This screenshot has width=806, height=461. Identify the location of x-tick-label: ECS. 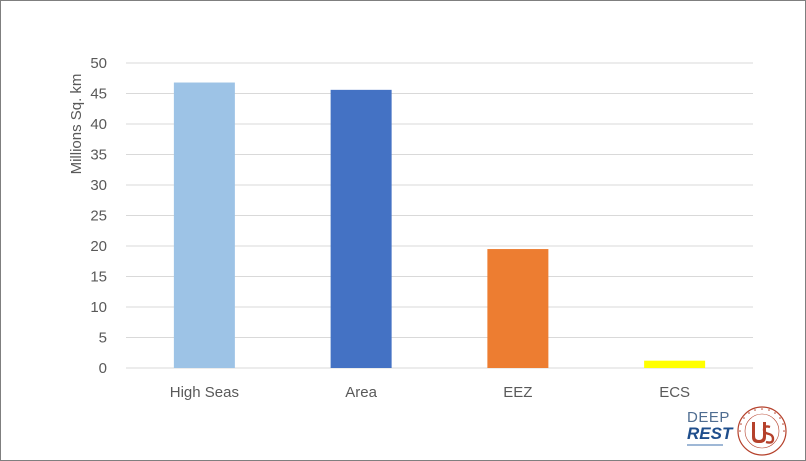
(674, 392).